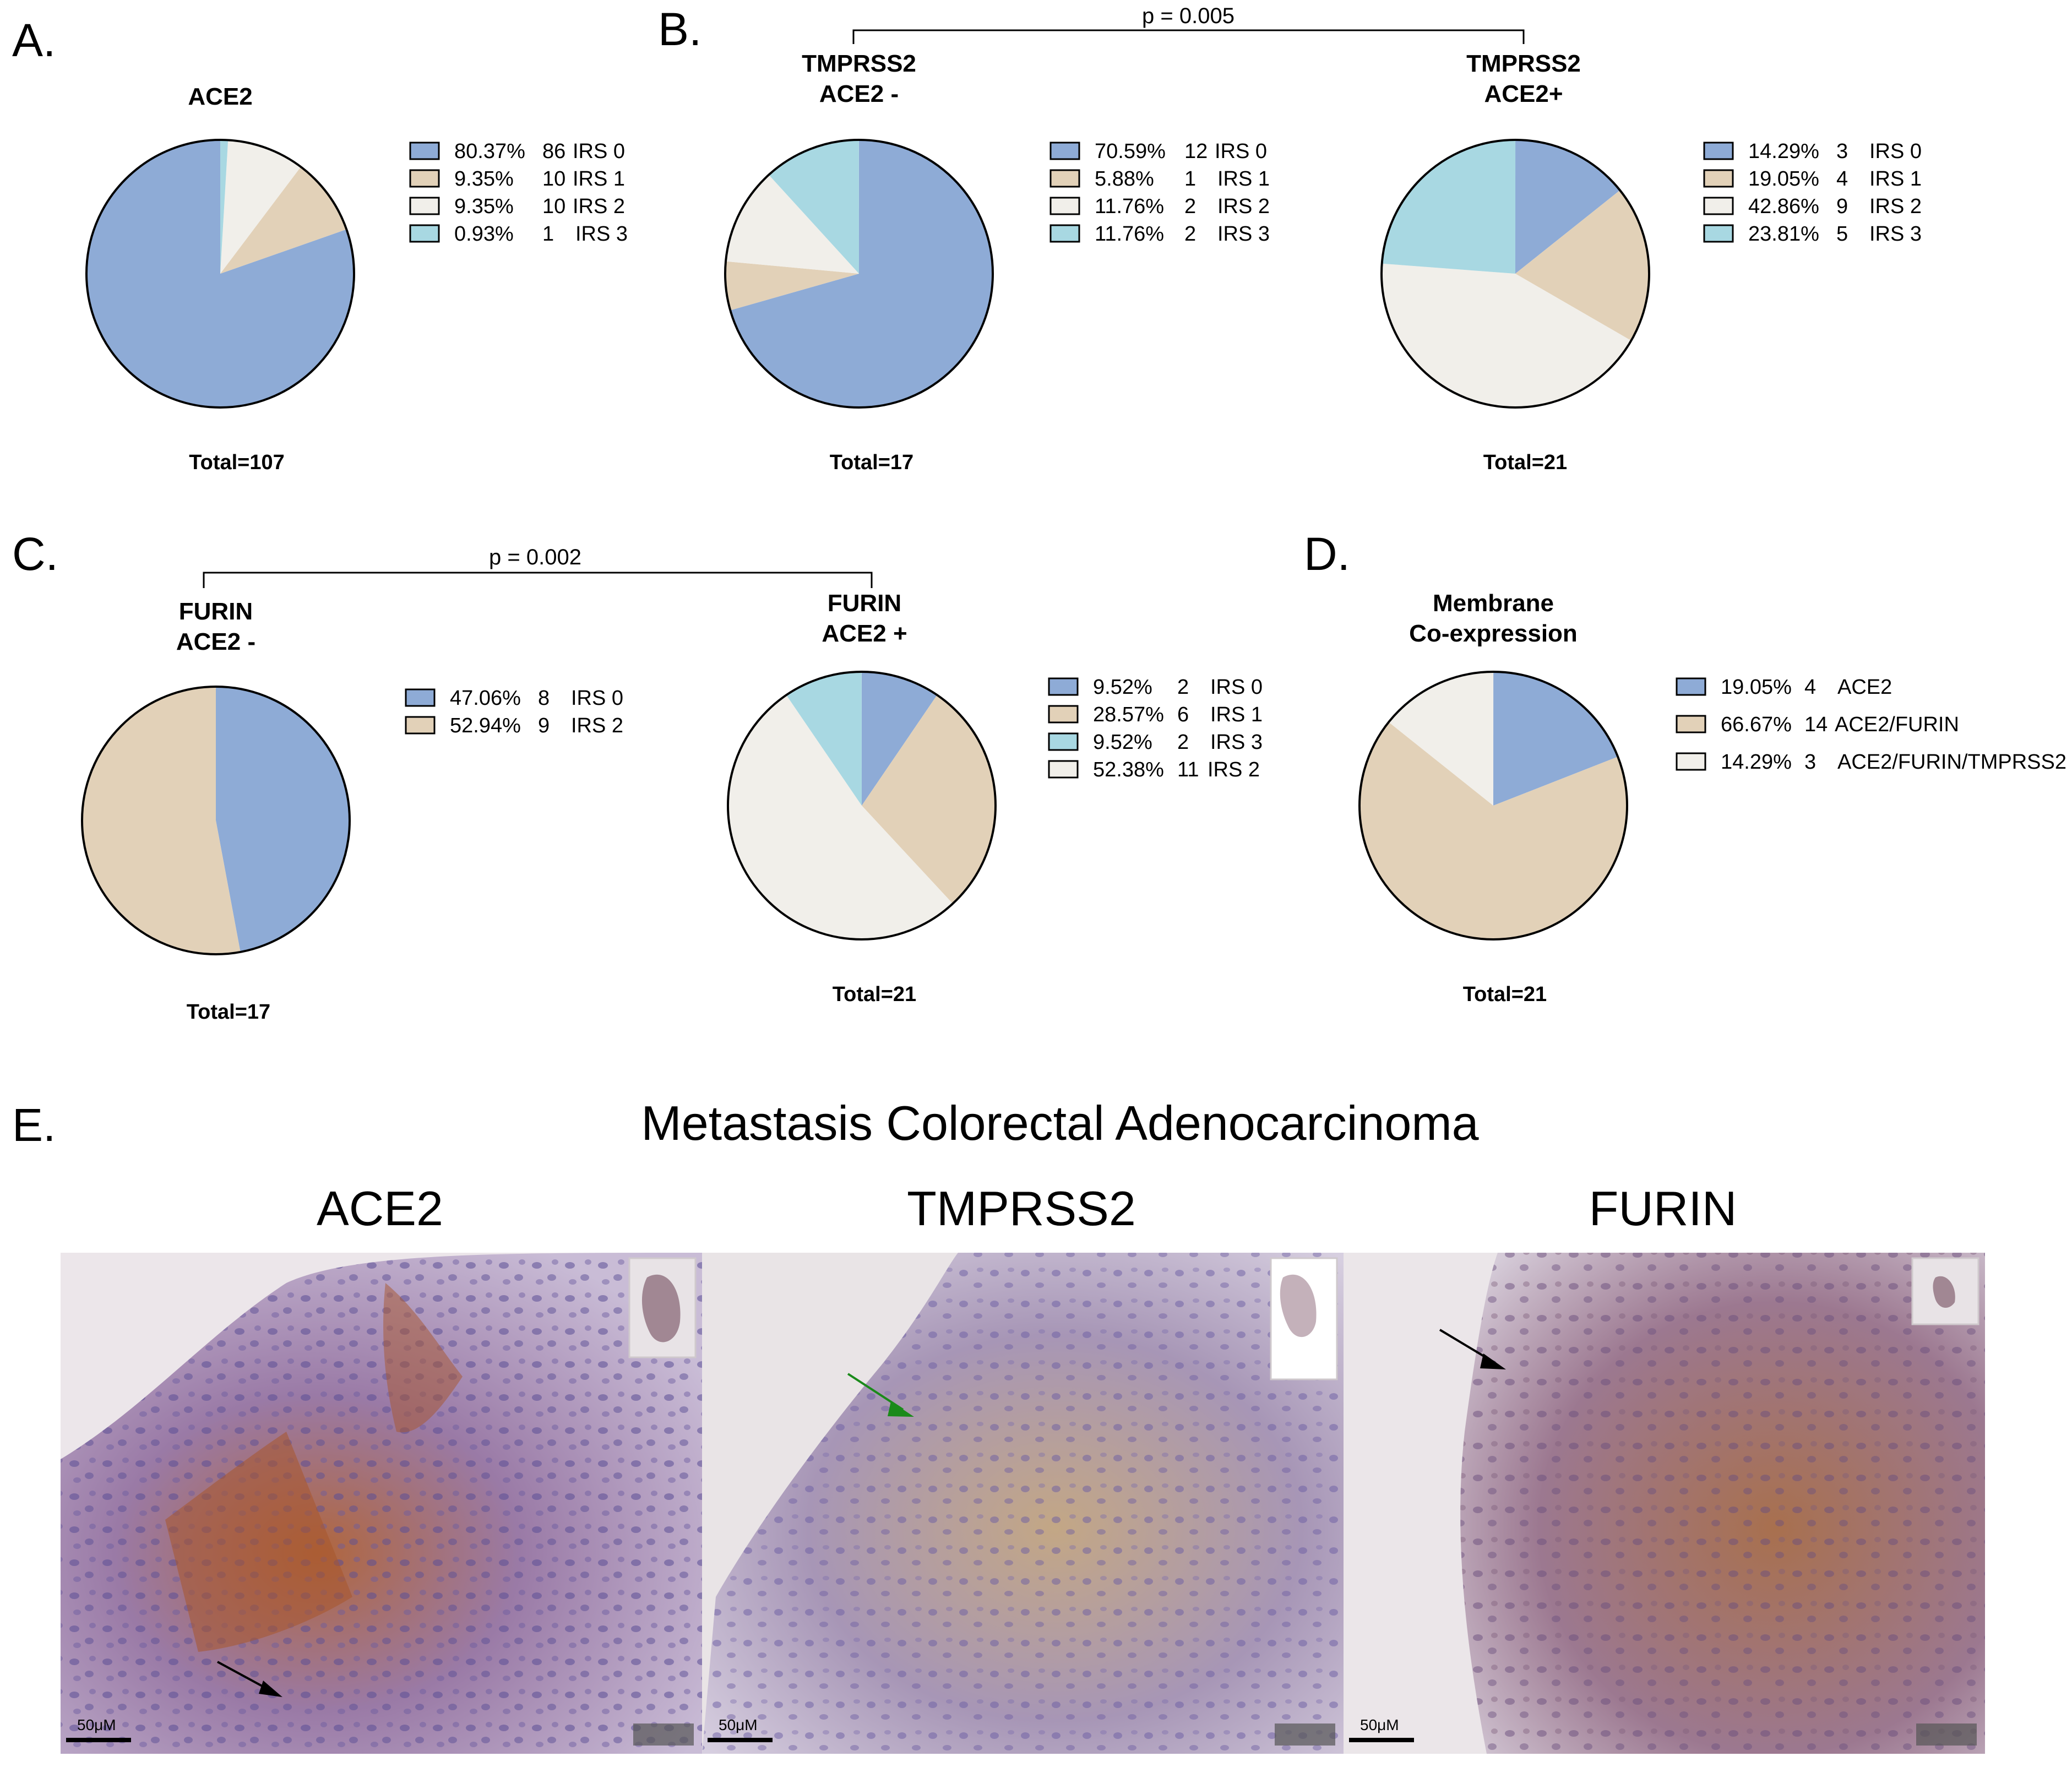 This screenshot has height=1767, width=2072. I want to click on legend-item-c1: 47.06% 8 IRS 0, so click(514, 698).